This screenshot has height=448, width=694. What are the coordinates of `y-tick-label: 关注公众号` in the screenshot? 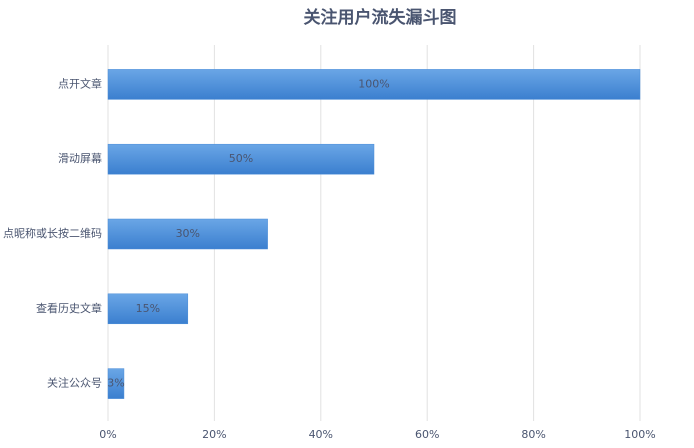 It's located at (74, 383).